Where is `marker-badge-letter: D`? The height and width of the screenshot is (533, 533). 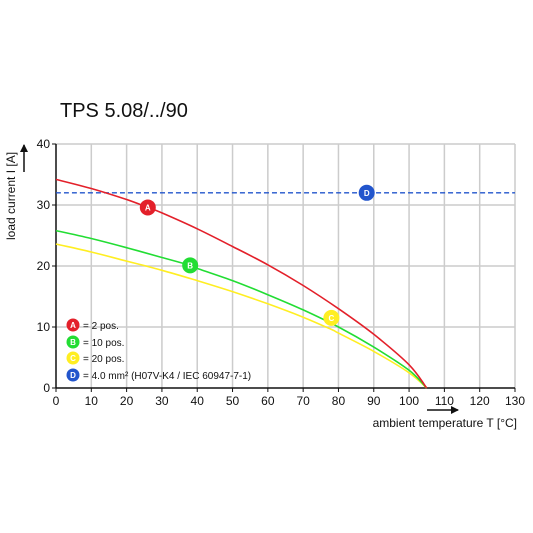
marker-badge-letter: D is located at coordinates (367, 193).